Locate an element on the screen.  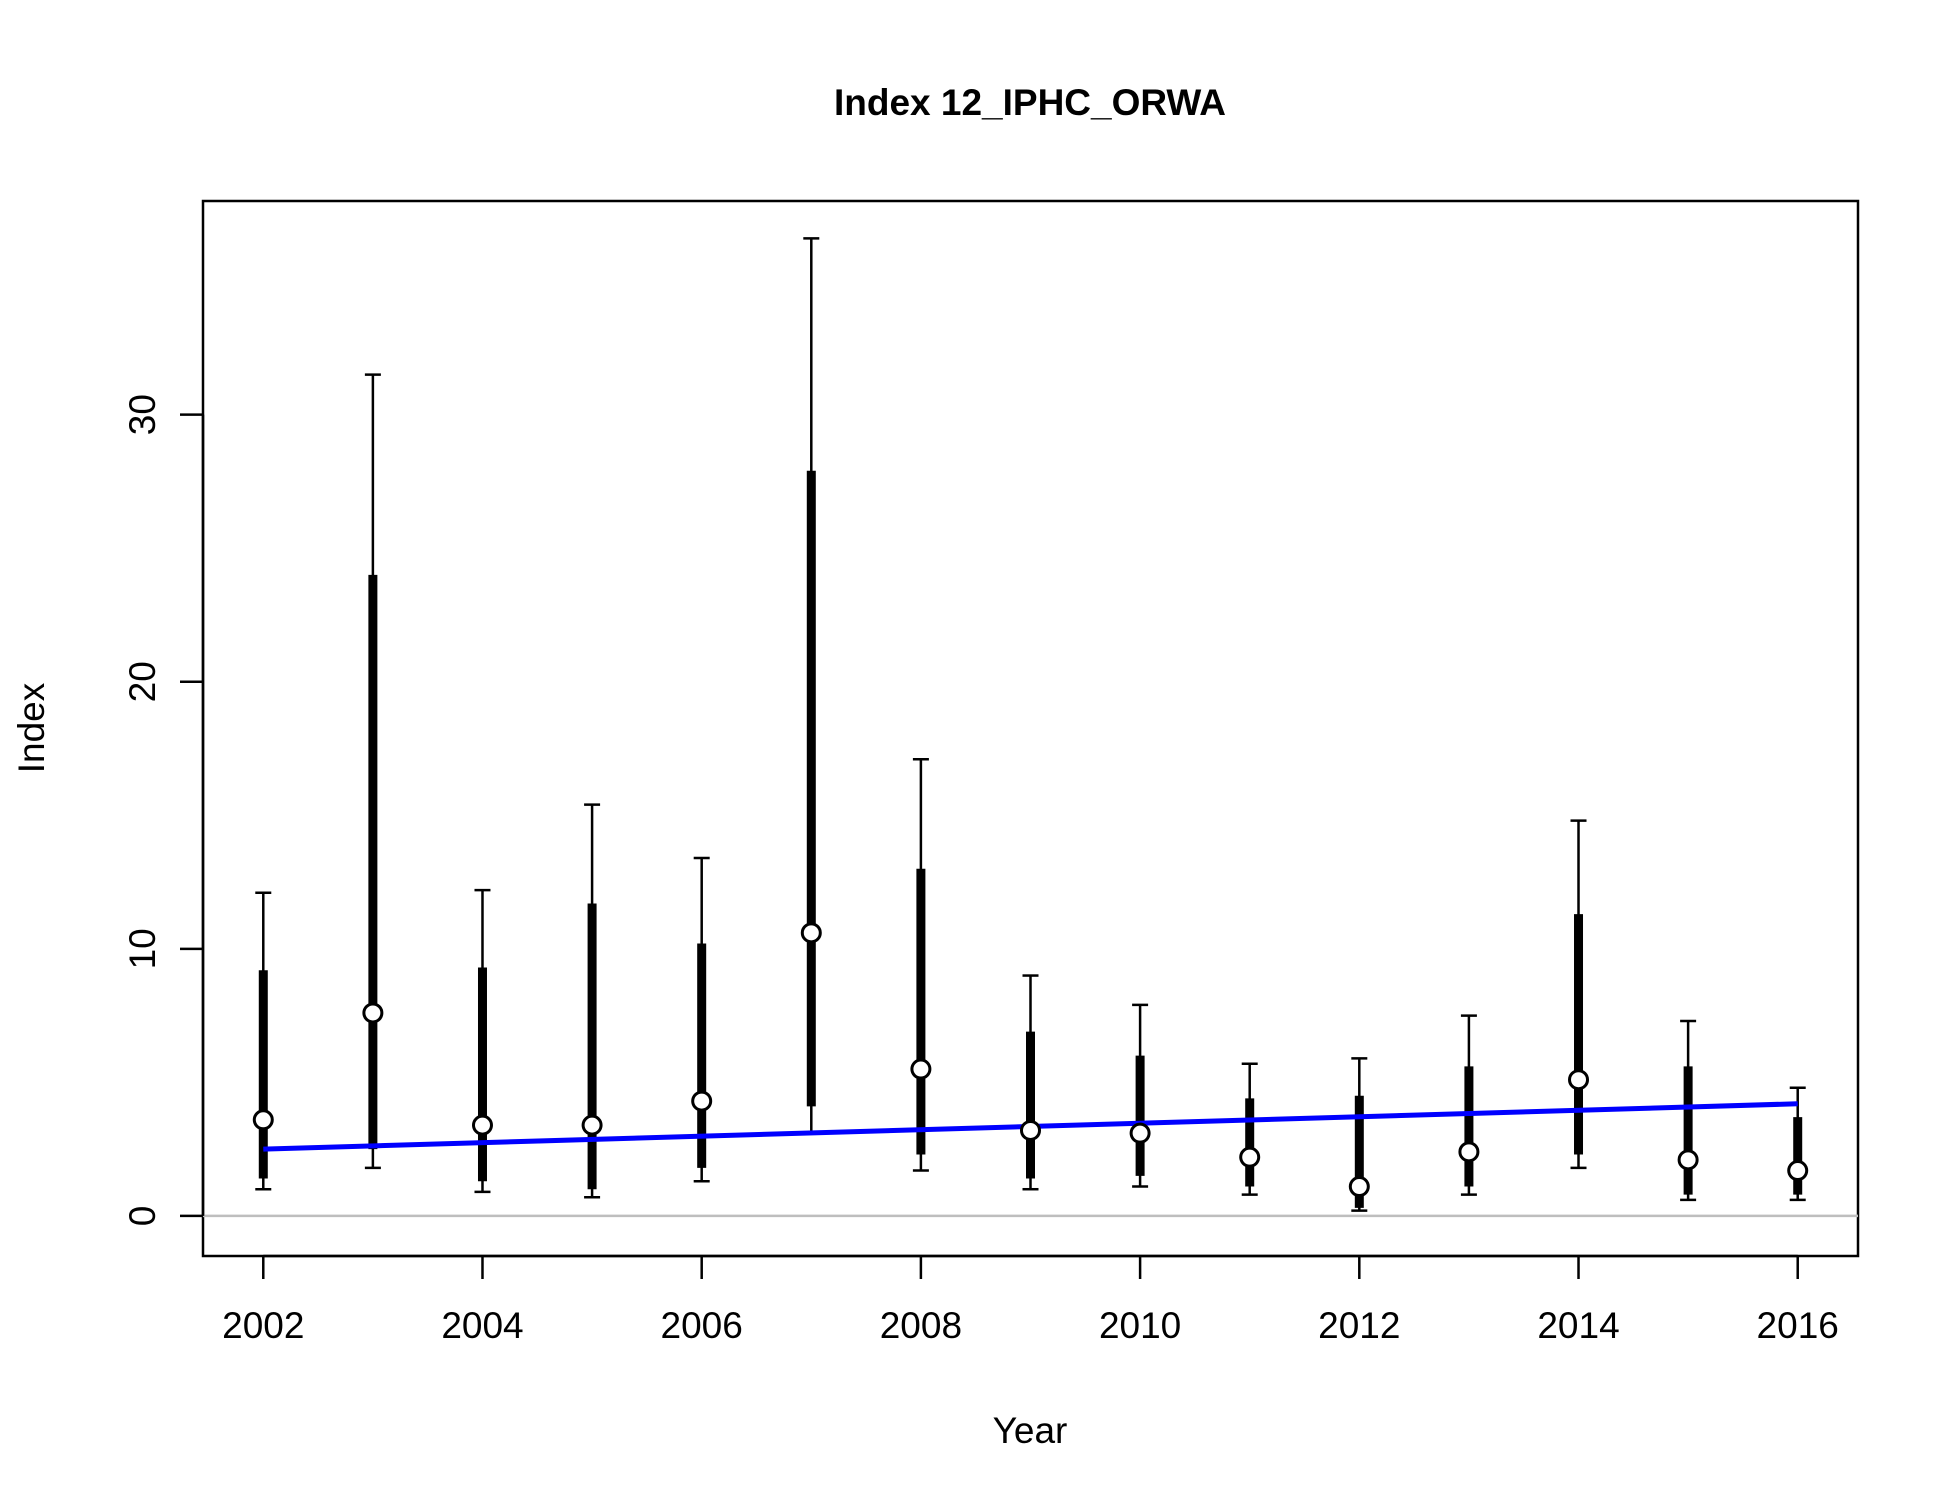
chart-title: Index 12_IPHC_ORWA is located at coordinates (1030, 102).